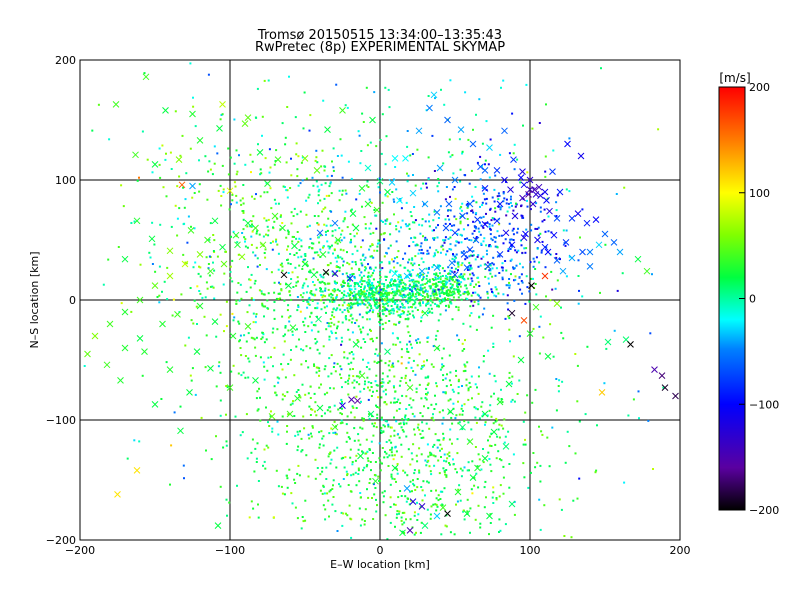 The height and width of the screenshot is (600, 800). Describe the element at coordinates (734, 78) in the screenshot. I see `colorbar-label: [m/s]` at that location.